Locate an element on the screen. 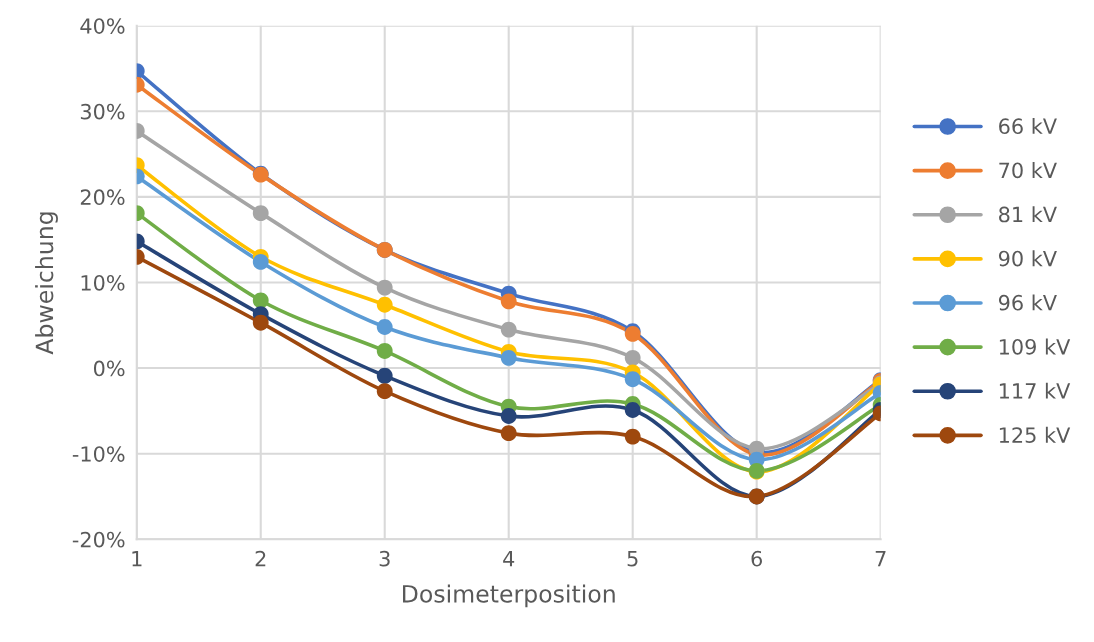 Image resolution: width=1094 pixels, height=642 pixels. y-tick-label: 40% is located at coordinates (102, 26).